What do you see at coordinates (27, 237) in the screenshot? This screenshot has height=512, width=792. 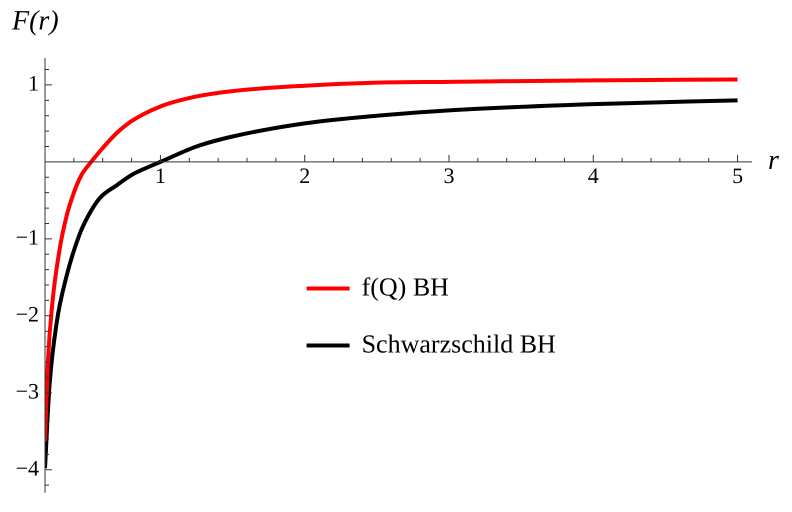 I see `y-tick-label: −1` at bounding box center [27, 237].